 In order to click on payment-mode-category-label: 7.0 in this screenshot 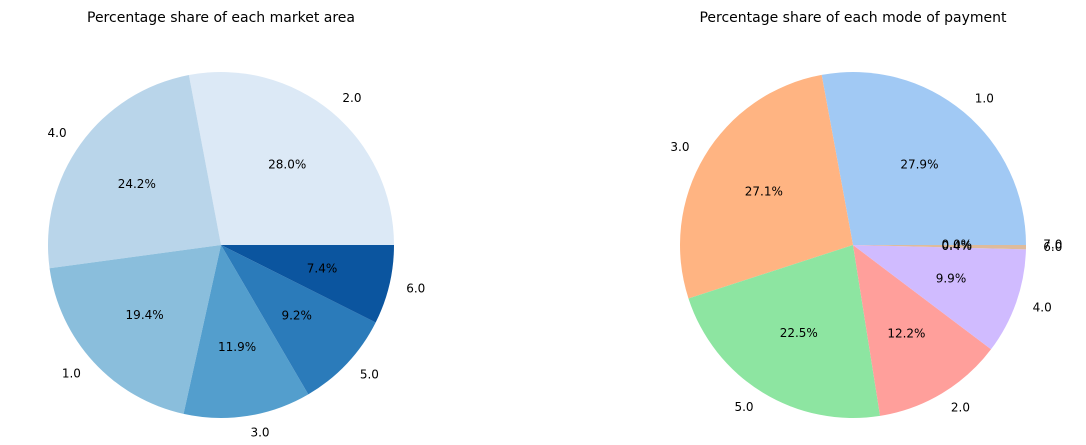, I will do `click(1052, 245)`.